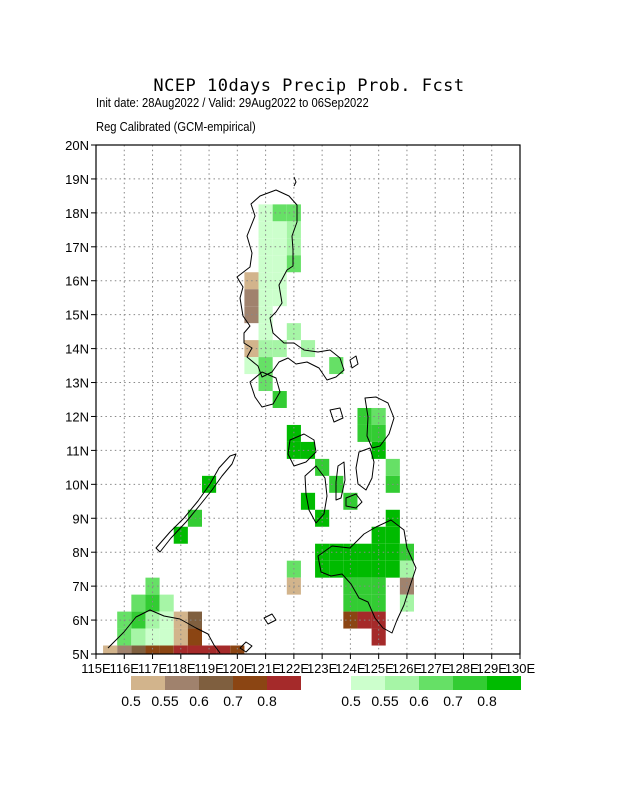  Describe the element at coordinates (77, 315) in the screenshot. I see `lat-tick-label: 15N` at that location.